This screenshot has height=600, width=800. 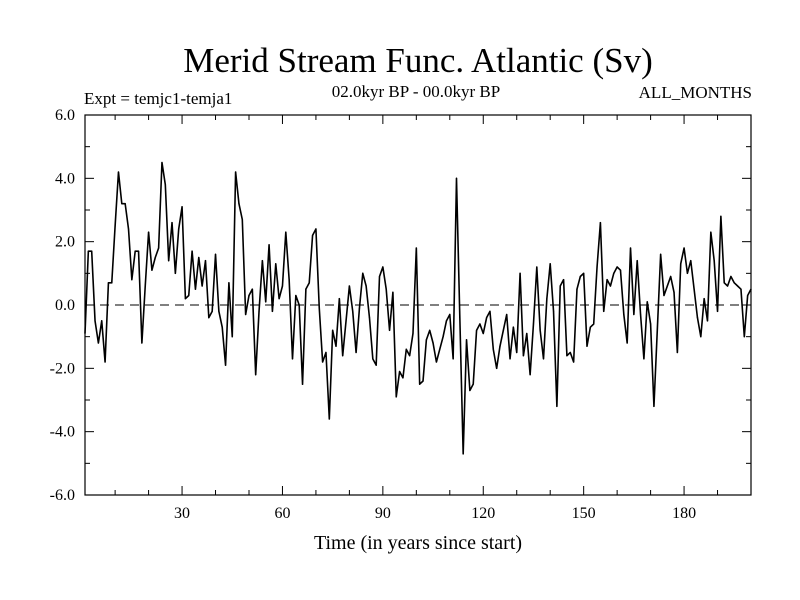 I want to click on y-tick-label: -2.0, so click(x=62, y=368).